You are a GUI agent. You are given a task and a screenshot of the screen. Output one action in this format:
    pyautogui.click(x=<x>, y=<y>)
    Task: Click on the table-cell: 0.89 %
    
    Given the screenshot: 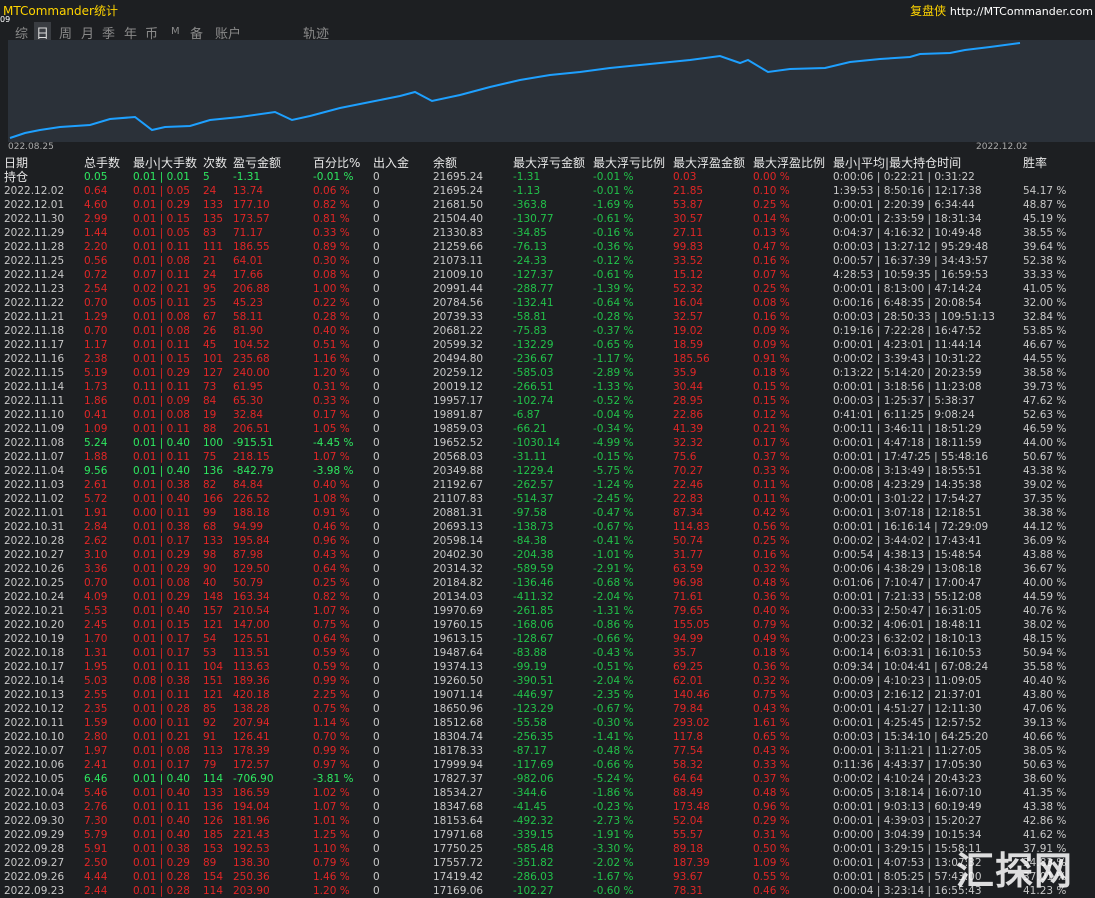 What is the action you would take?
    pyautogui.click(x=331, y=247)
    